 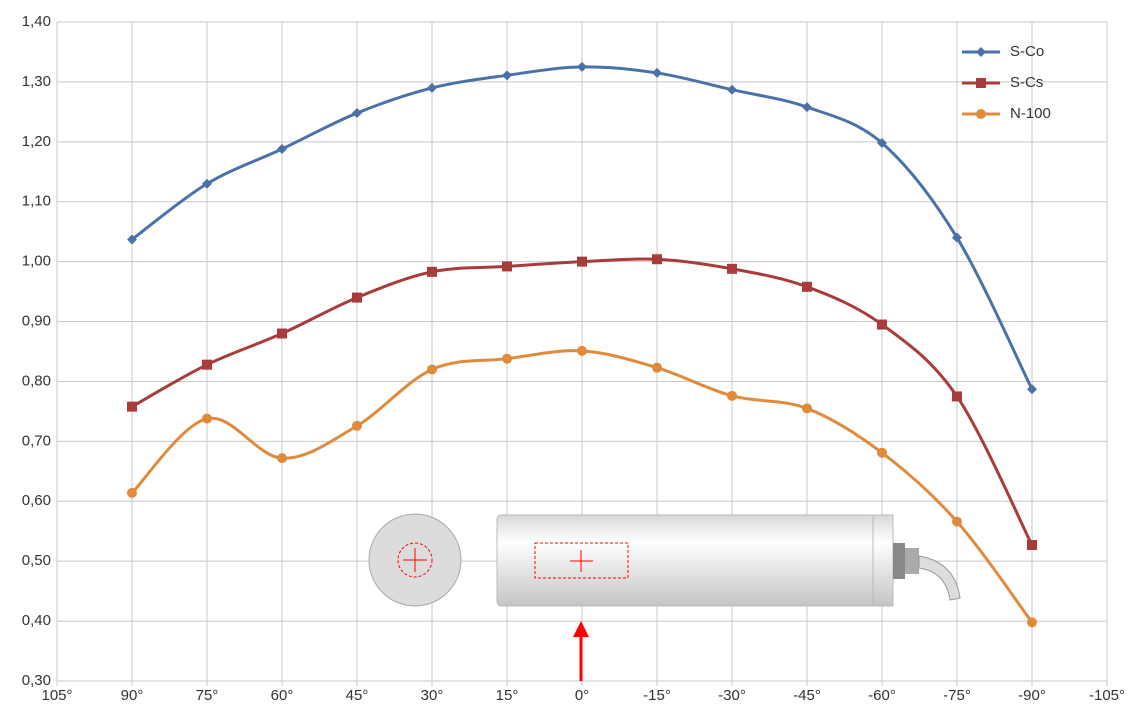 What do you see at coordinates (132, 695) in the screenshot?
I see `x-tick-label: 90°` at bounding box center [132, 695].